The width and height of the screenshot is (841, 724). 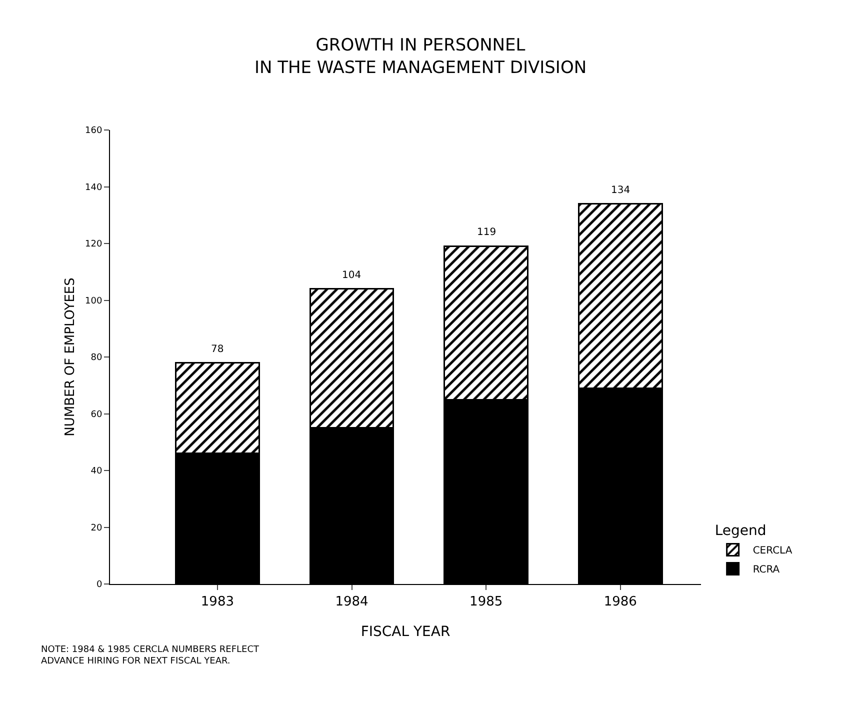 I want to click on legend-title: Legend, so click(x=740, y=531).